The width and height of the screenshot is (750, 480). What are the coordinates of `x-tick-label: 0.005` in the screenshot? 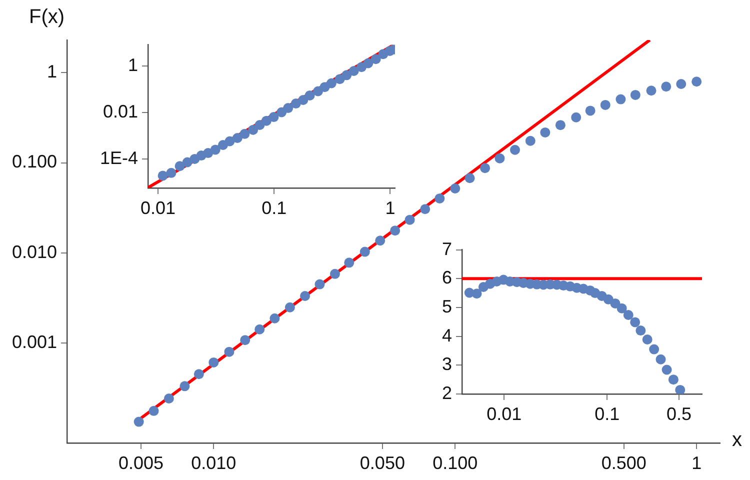 It's located at (141, 462).